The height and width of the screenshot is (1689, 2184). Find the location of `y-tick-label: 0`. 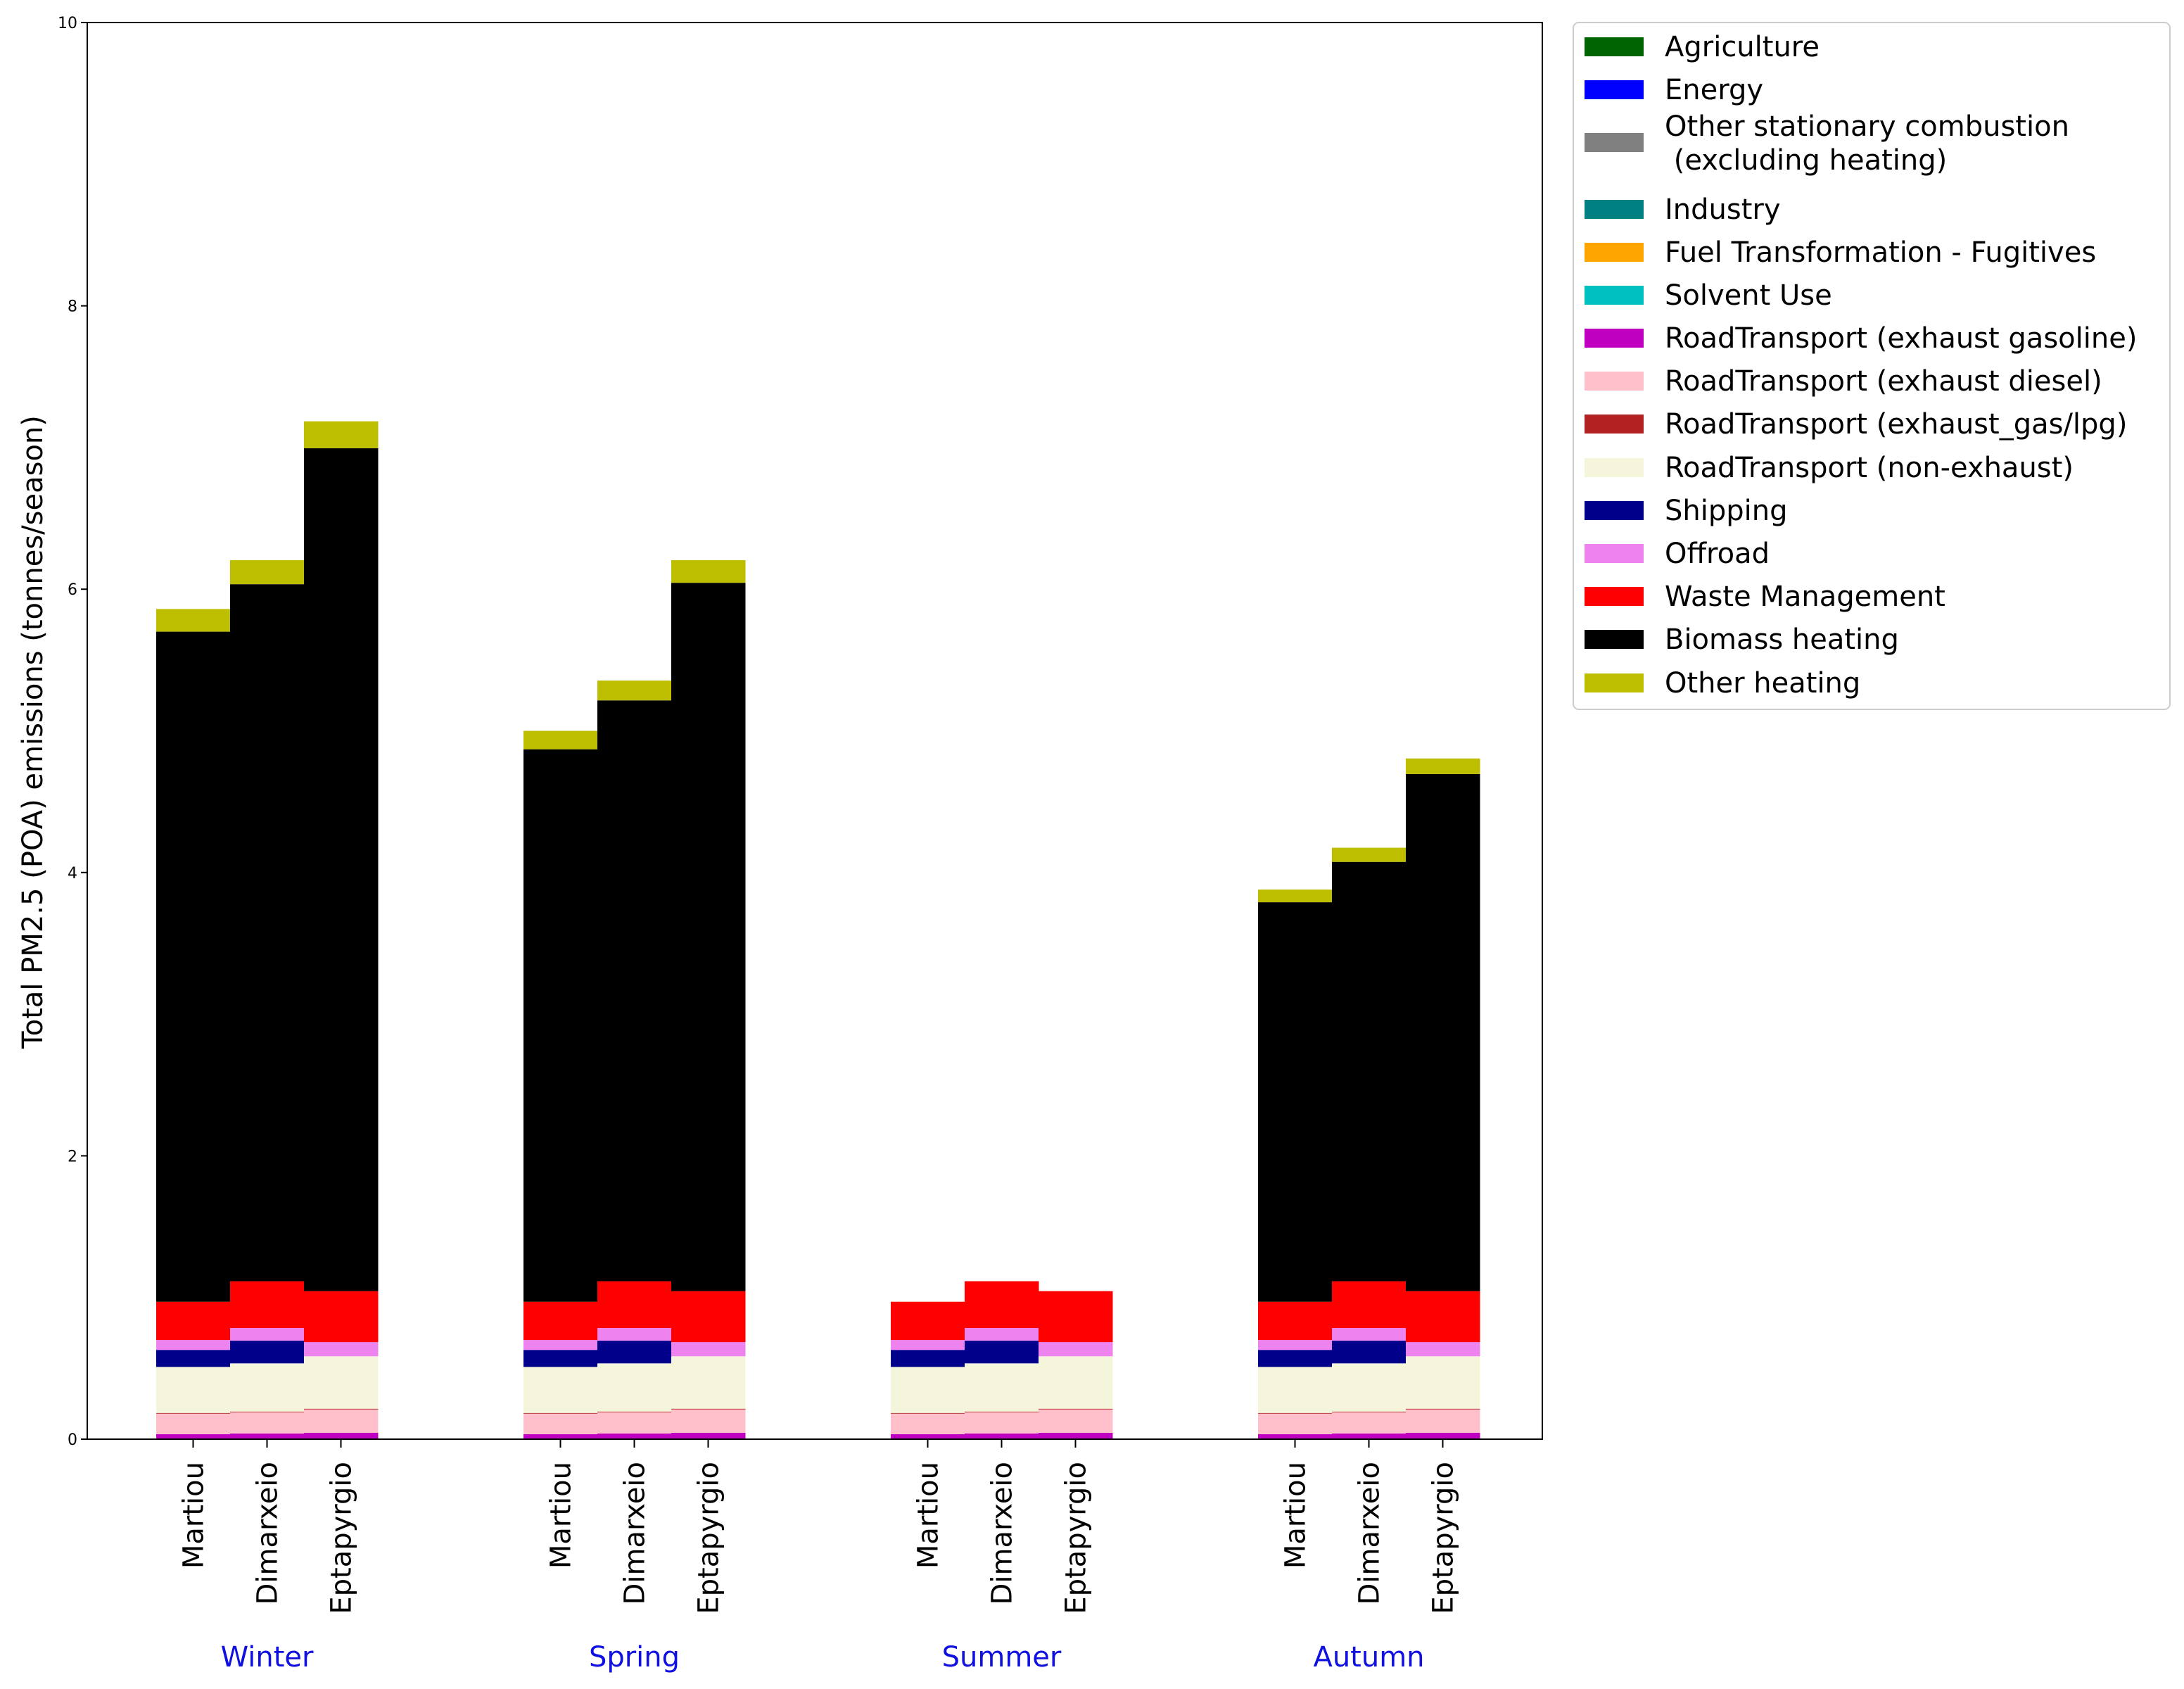

y-tick-label: 0 is located at coordinates (73, 1440).